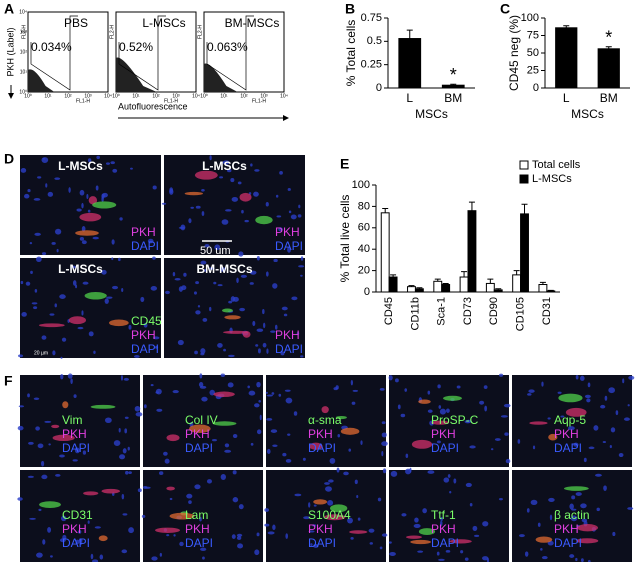  I want to click on y-axis-label: CD45 neg (%), so click(514, 53).